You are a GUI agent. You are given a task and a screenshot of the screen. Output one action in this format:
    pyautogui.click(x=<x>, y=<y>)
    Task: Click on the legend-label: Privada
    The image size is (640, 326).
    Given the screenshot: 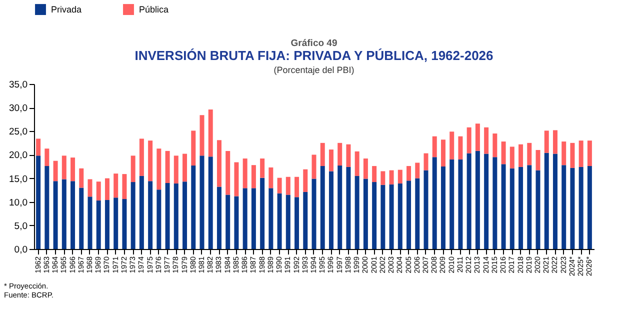 What is the action you would take?
    pyautogui.click(x=66, y=9)
    